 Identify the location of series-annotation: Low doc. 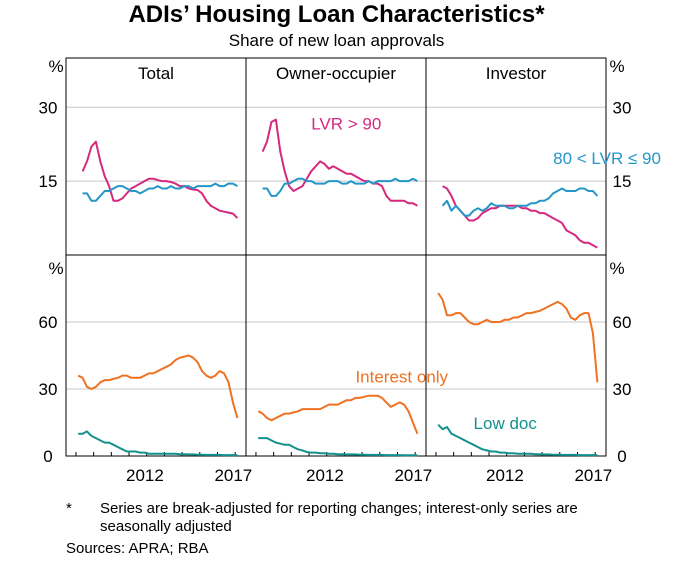
(506, 423).